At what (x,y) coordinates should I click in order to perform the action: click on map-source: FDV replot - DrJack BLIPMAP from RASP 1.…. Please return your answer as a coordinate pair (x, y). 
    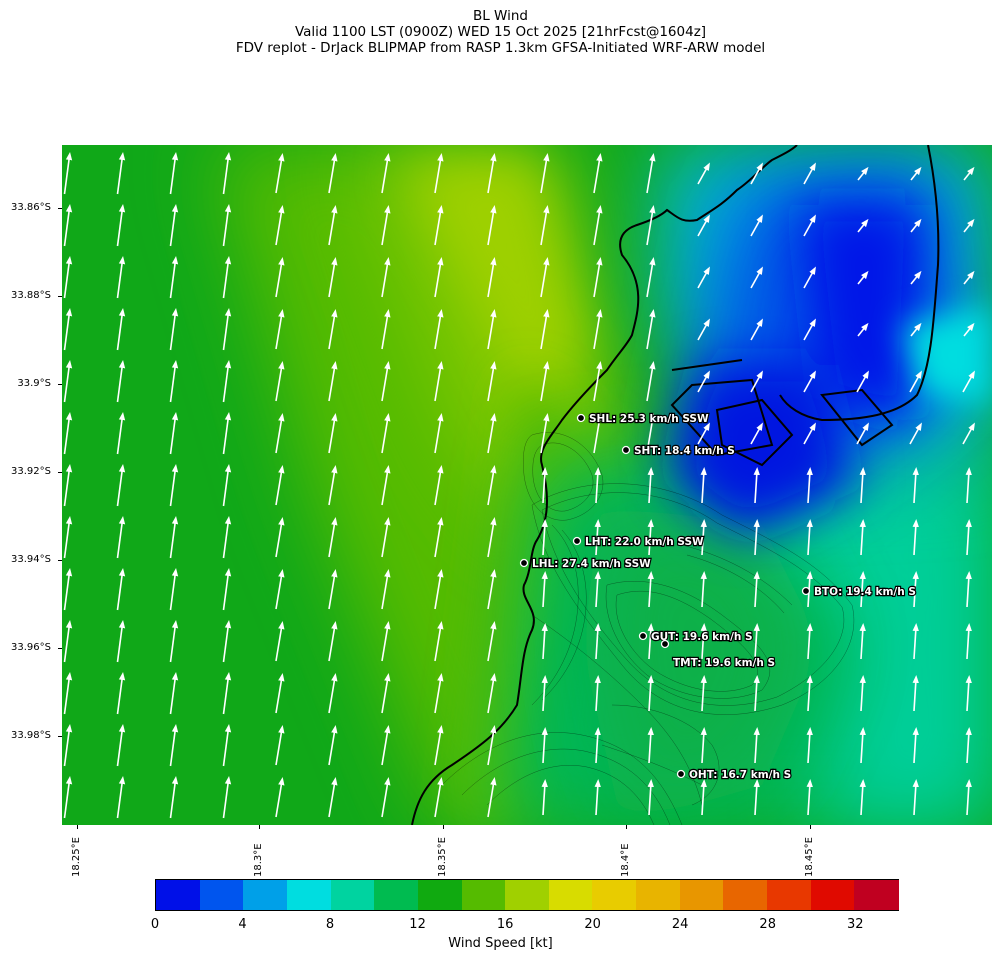
    Looking at the image, I should click on (500, 48).